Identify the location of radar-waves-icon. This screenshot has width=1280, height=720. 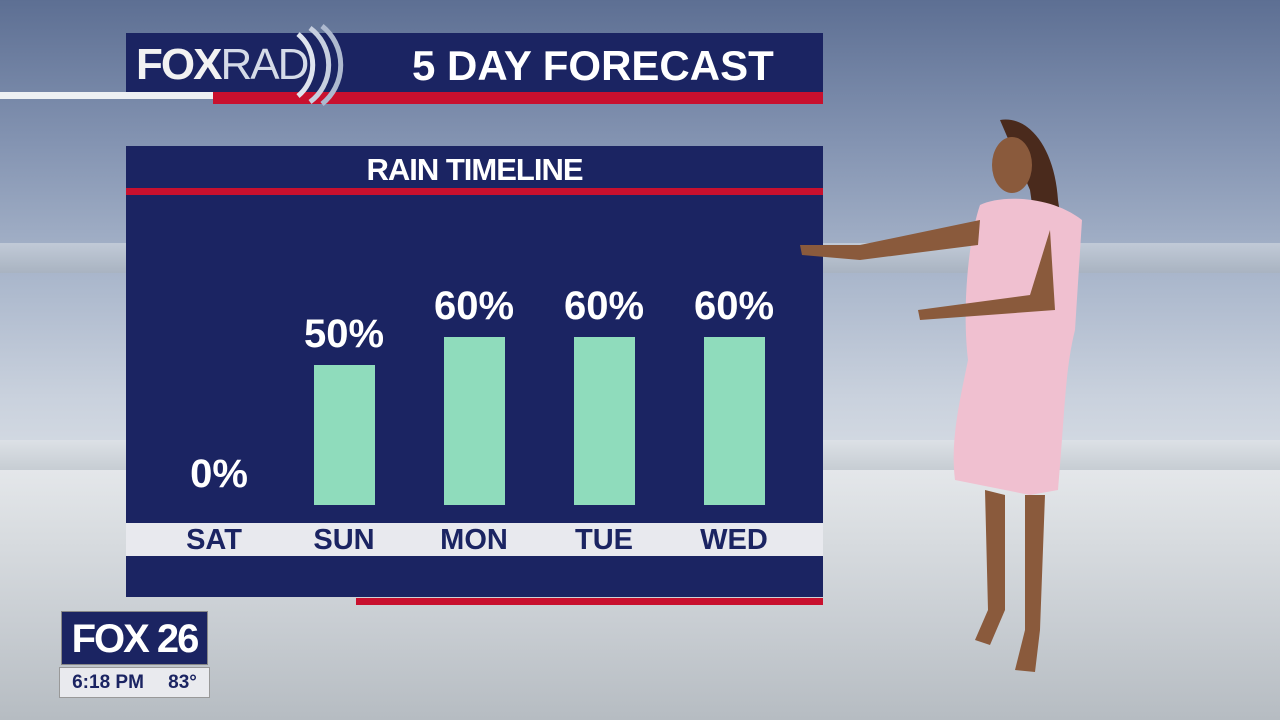
(320, 65).